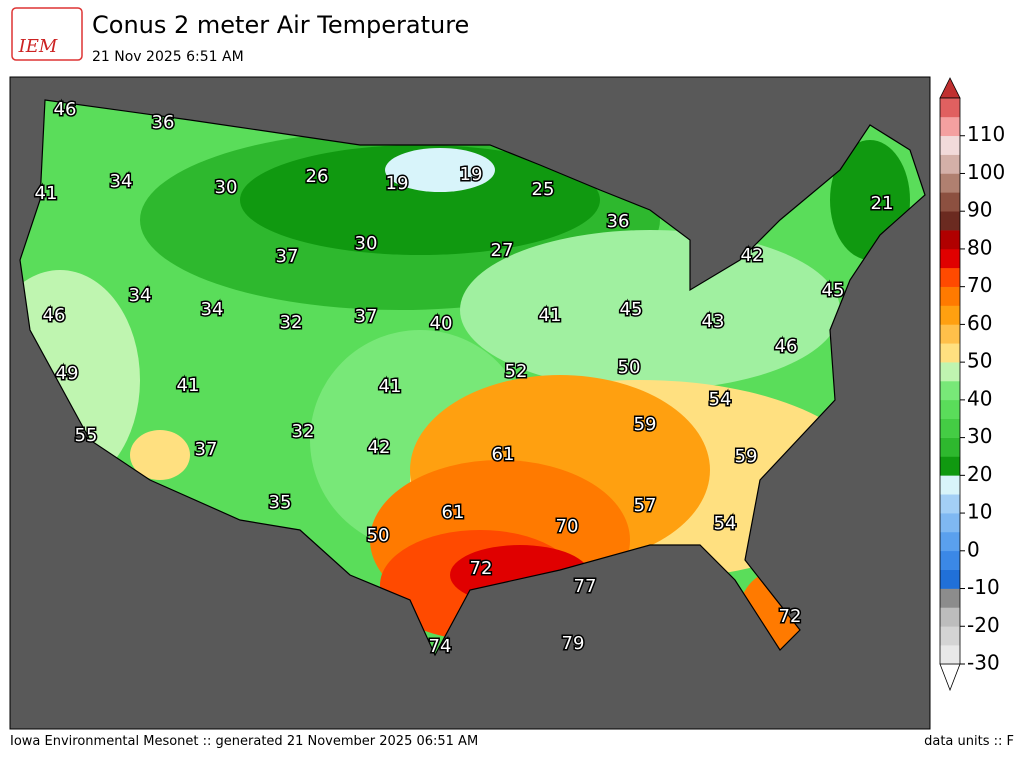  I want to click on temperature-label: 52, so click(516, 371).